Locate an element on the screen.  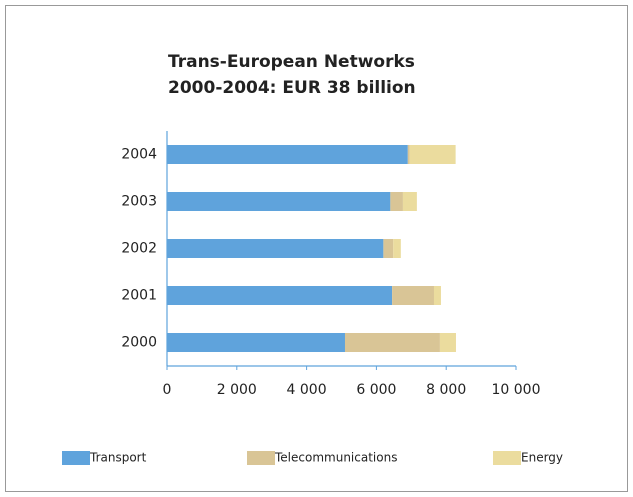
x-tick-label: 8 000 is located at coordinates (446, 390).